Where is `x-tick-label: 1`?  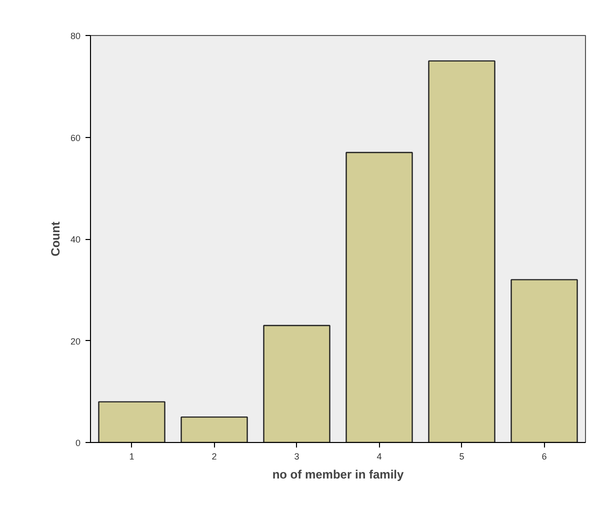 x-tick-label: 1 is located at coordinates (131, 457).